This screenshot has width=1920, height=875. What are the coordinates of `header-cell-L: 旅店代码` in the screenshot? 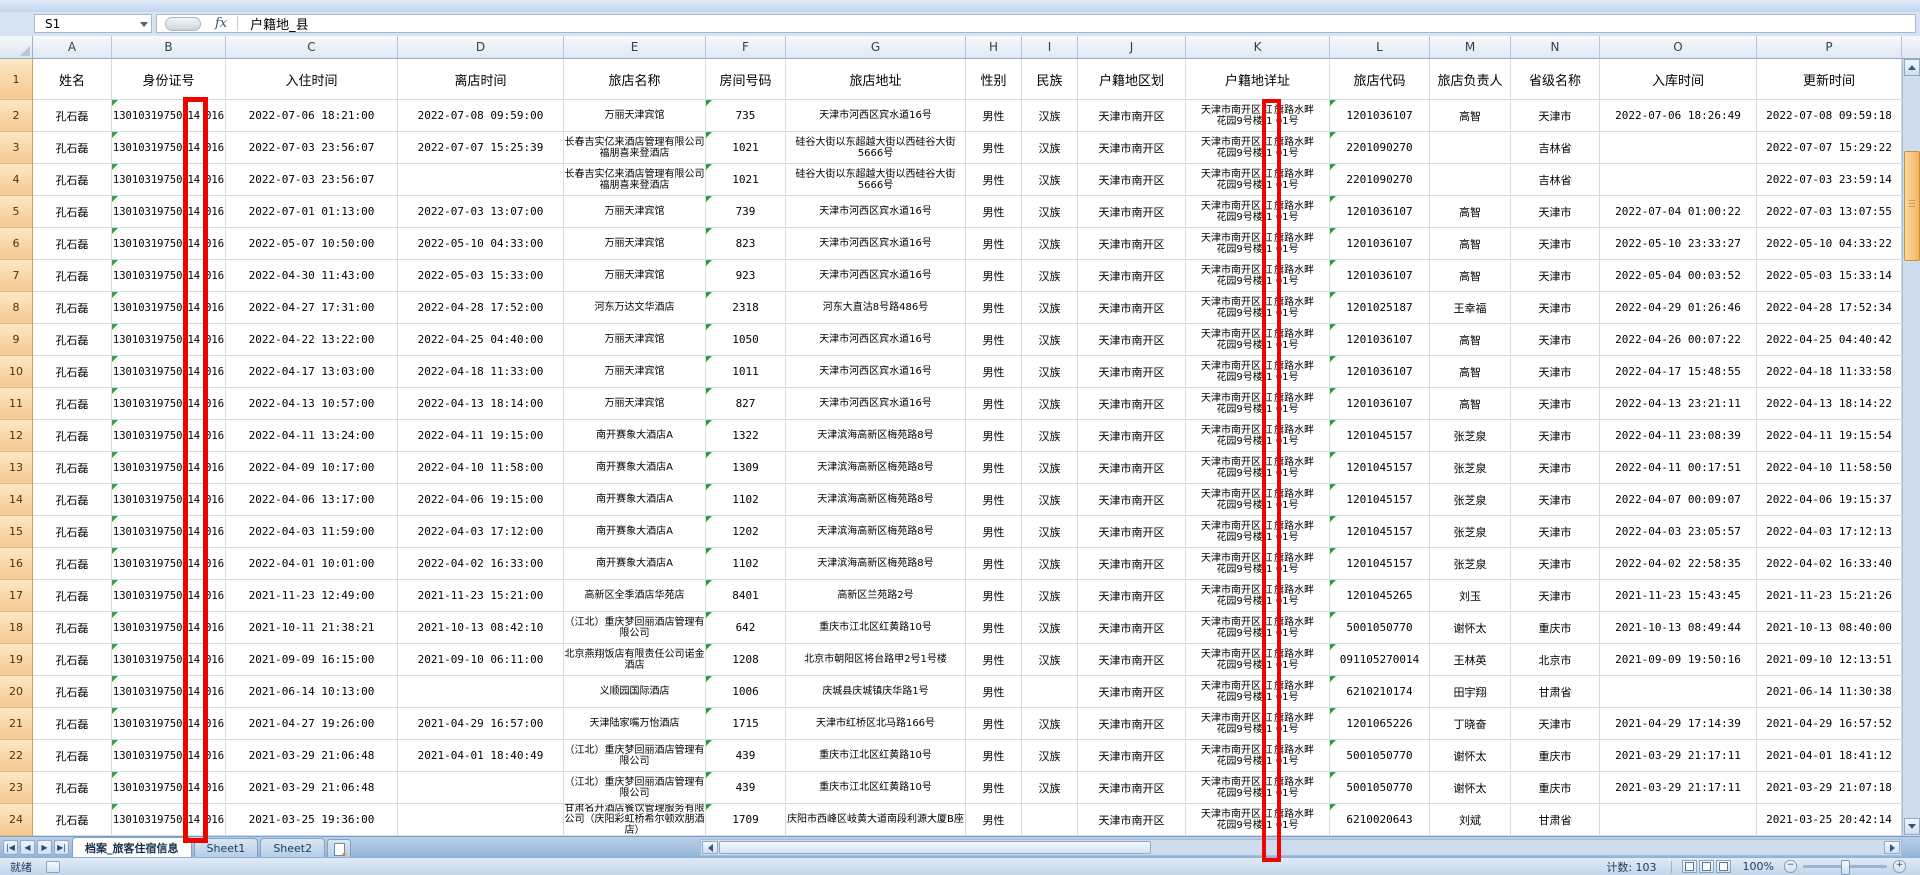 It's located at (1380, 79).